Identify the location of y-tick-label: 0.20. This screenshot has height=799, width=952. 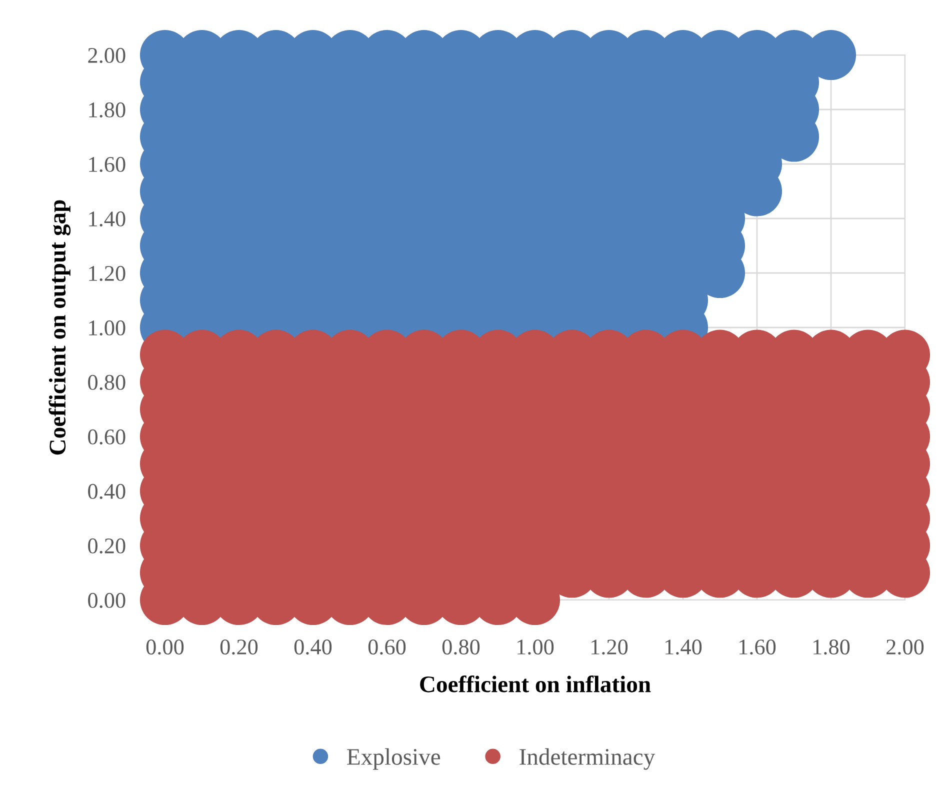
(107, 546).